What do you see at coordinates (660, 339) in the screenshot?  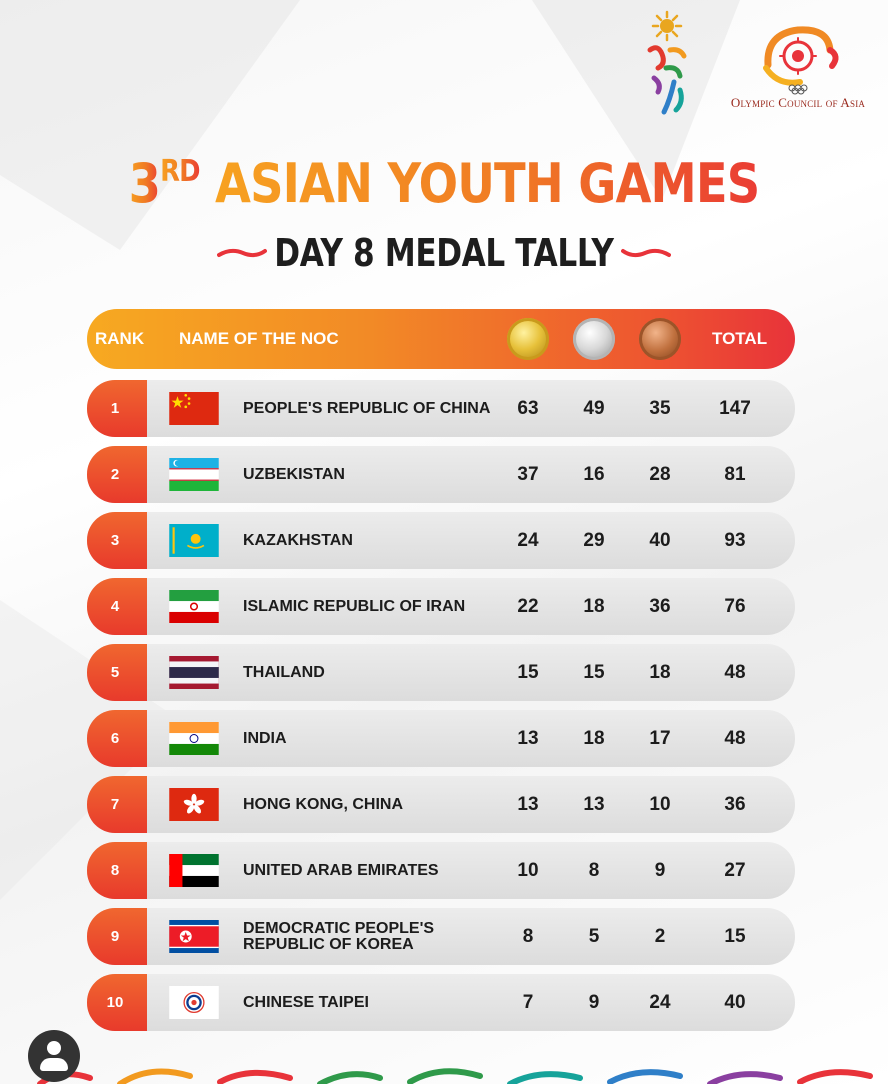 I see `bronze-medal-icon` at bounding box center [660, 339].